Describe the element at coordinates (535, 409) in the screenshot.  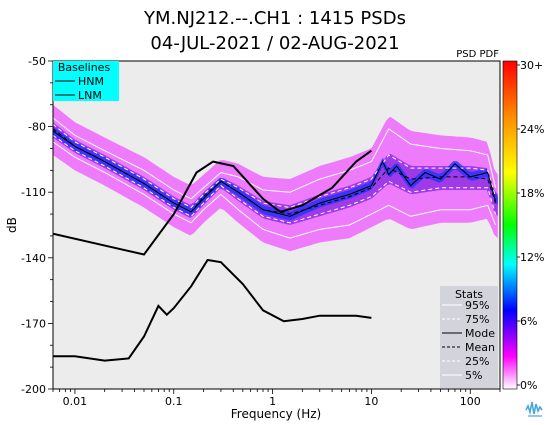
I see `iris-logo` at that location.